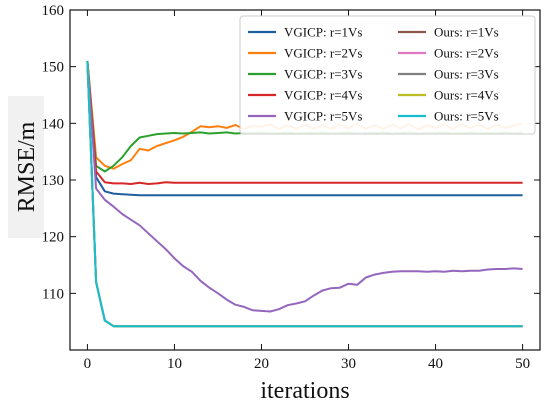 Image resolution: width=550 pixels, height=408 pixels. I want to click on y-tick-label: 140, so click(53, 124).